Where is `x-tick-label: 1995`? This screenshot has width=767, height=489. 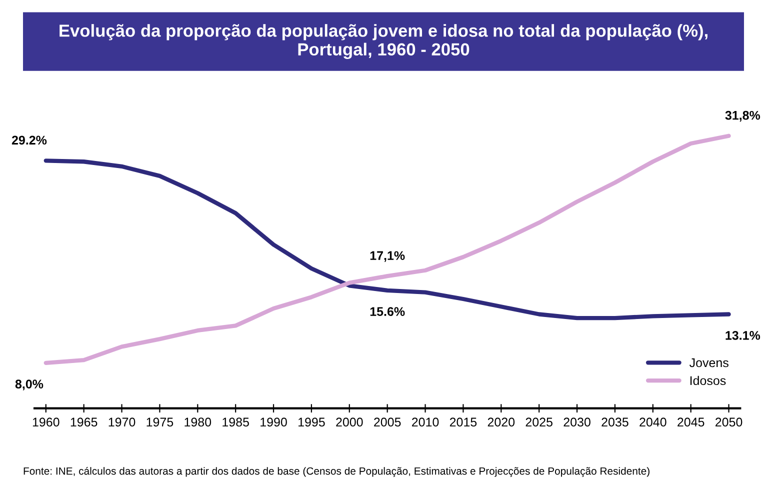
x-tick-label: 1995 is located at coordinates (311, 422).